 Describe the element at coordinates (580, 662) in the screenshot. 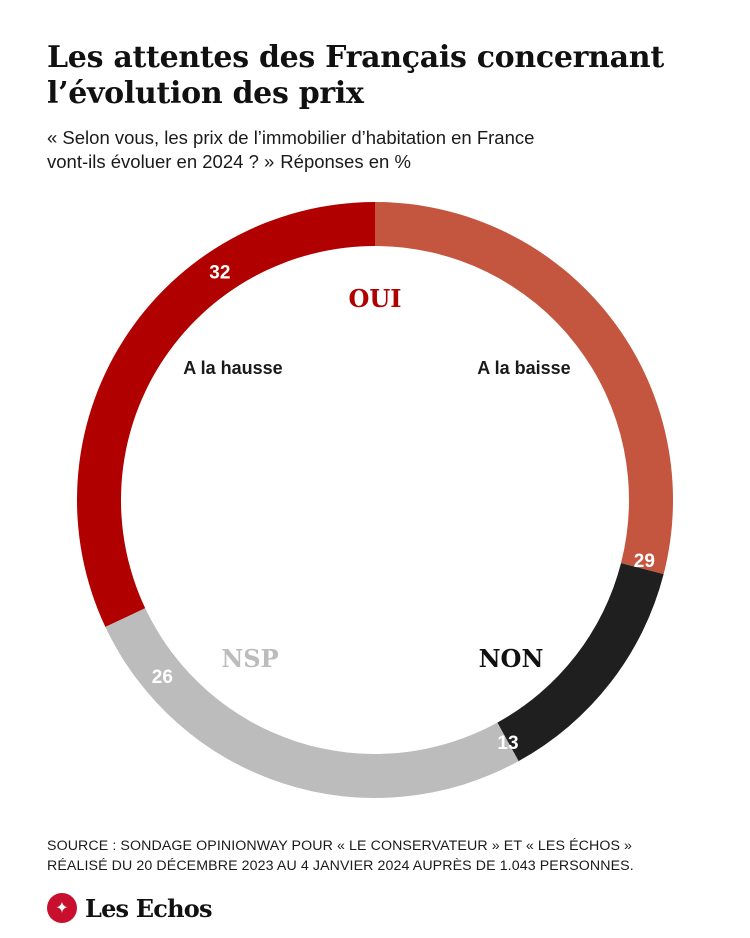

I see `slice-non` at that location.